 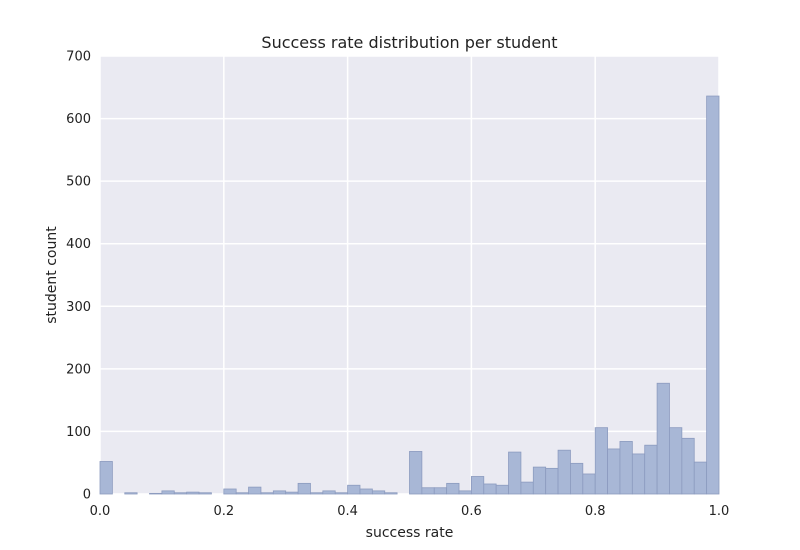 What do you see at coordinates (78, 119) in the screenshot?
I see `y-tick-label: 600` at bounding box center [78, 119].